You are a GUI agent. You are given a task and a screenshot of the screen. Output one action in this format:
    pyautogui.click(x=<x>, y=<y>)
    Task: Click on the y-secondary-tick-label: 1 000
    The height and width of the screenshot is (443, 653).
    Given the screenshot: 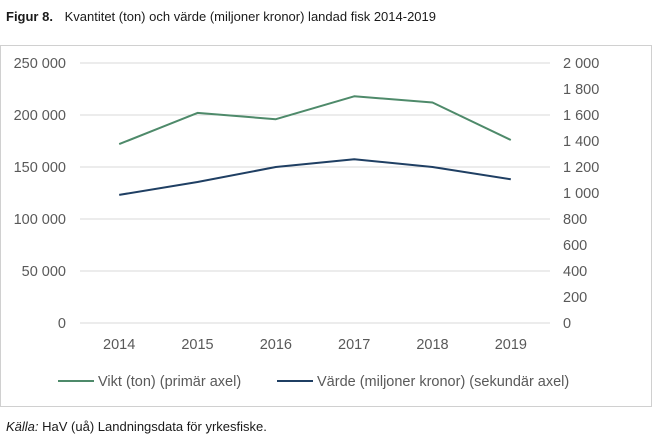 What is the action you would take?
    pyautogui.click(x=581, y=194)
    